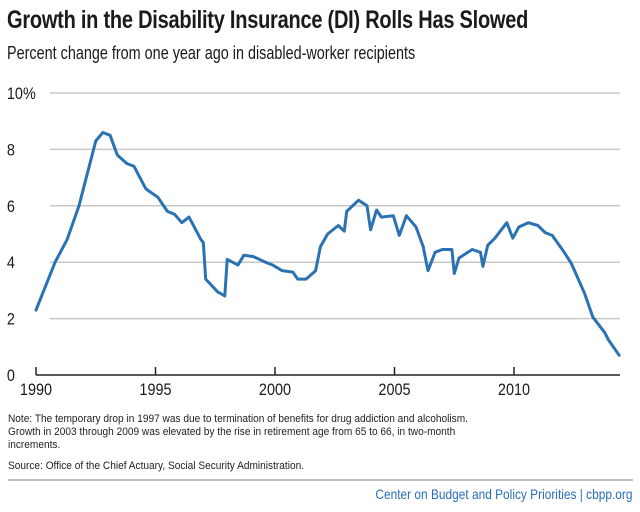 This screenshot has height=512, width=640. I want to click on x-axis: 1990 1995 2000 2005 2010, so click(320, 383).